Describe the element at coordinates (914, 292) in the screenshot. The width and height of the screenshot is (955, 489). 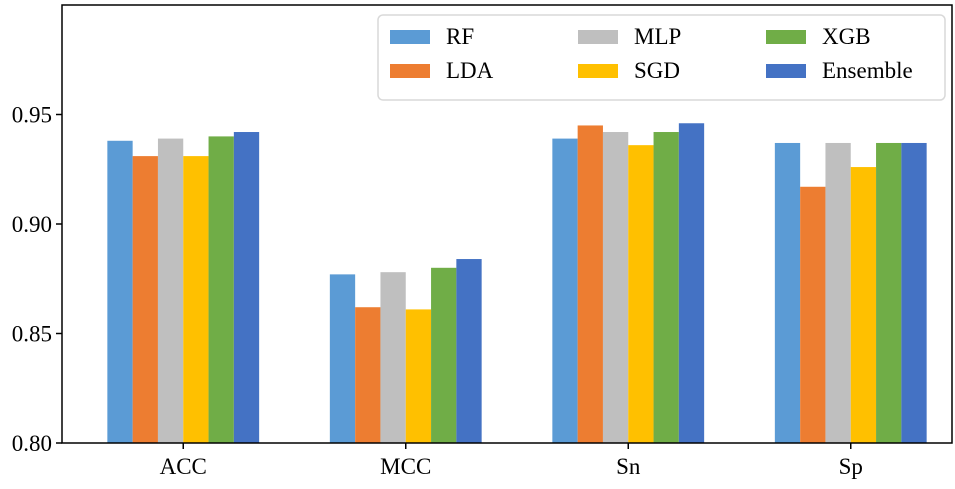
I see `bar-sp-ensemble` at that location.